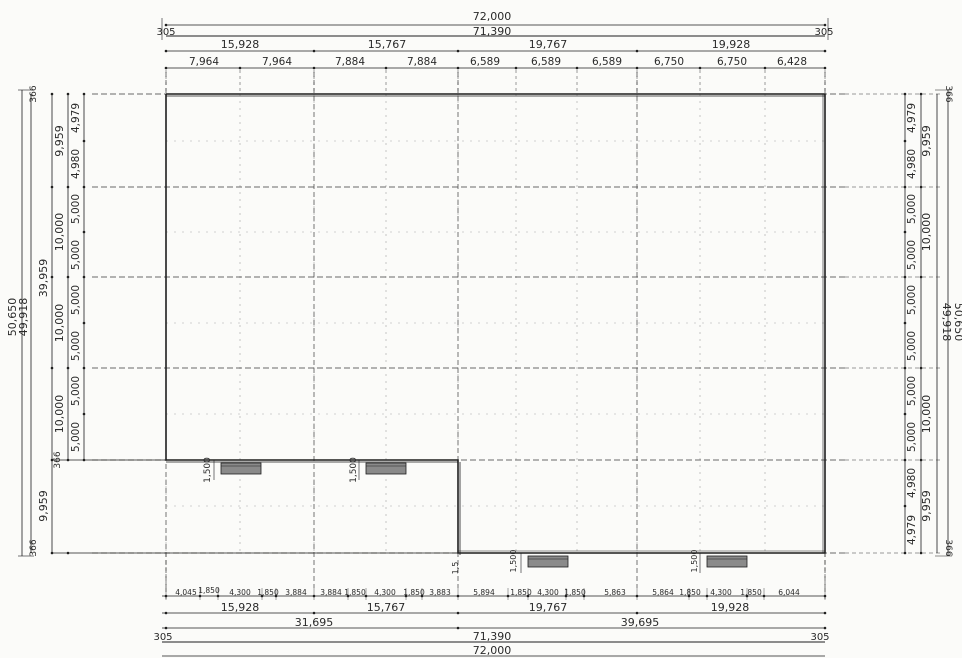  Describe the element at coordinates (422, 62) in the screenshot. I see `top-sub-bay-dim: 7,884` at that location.